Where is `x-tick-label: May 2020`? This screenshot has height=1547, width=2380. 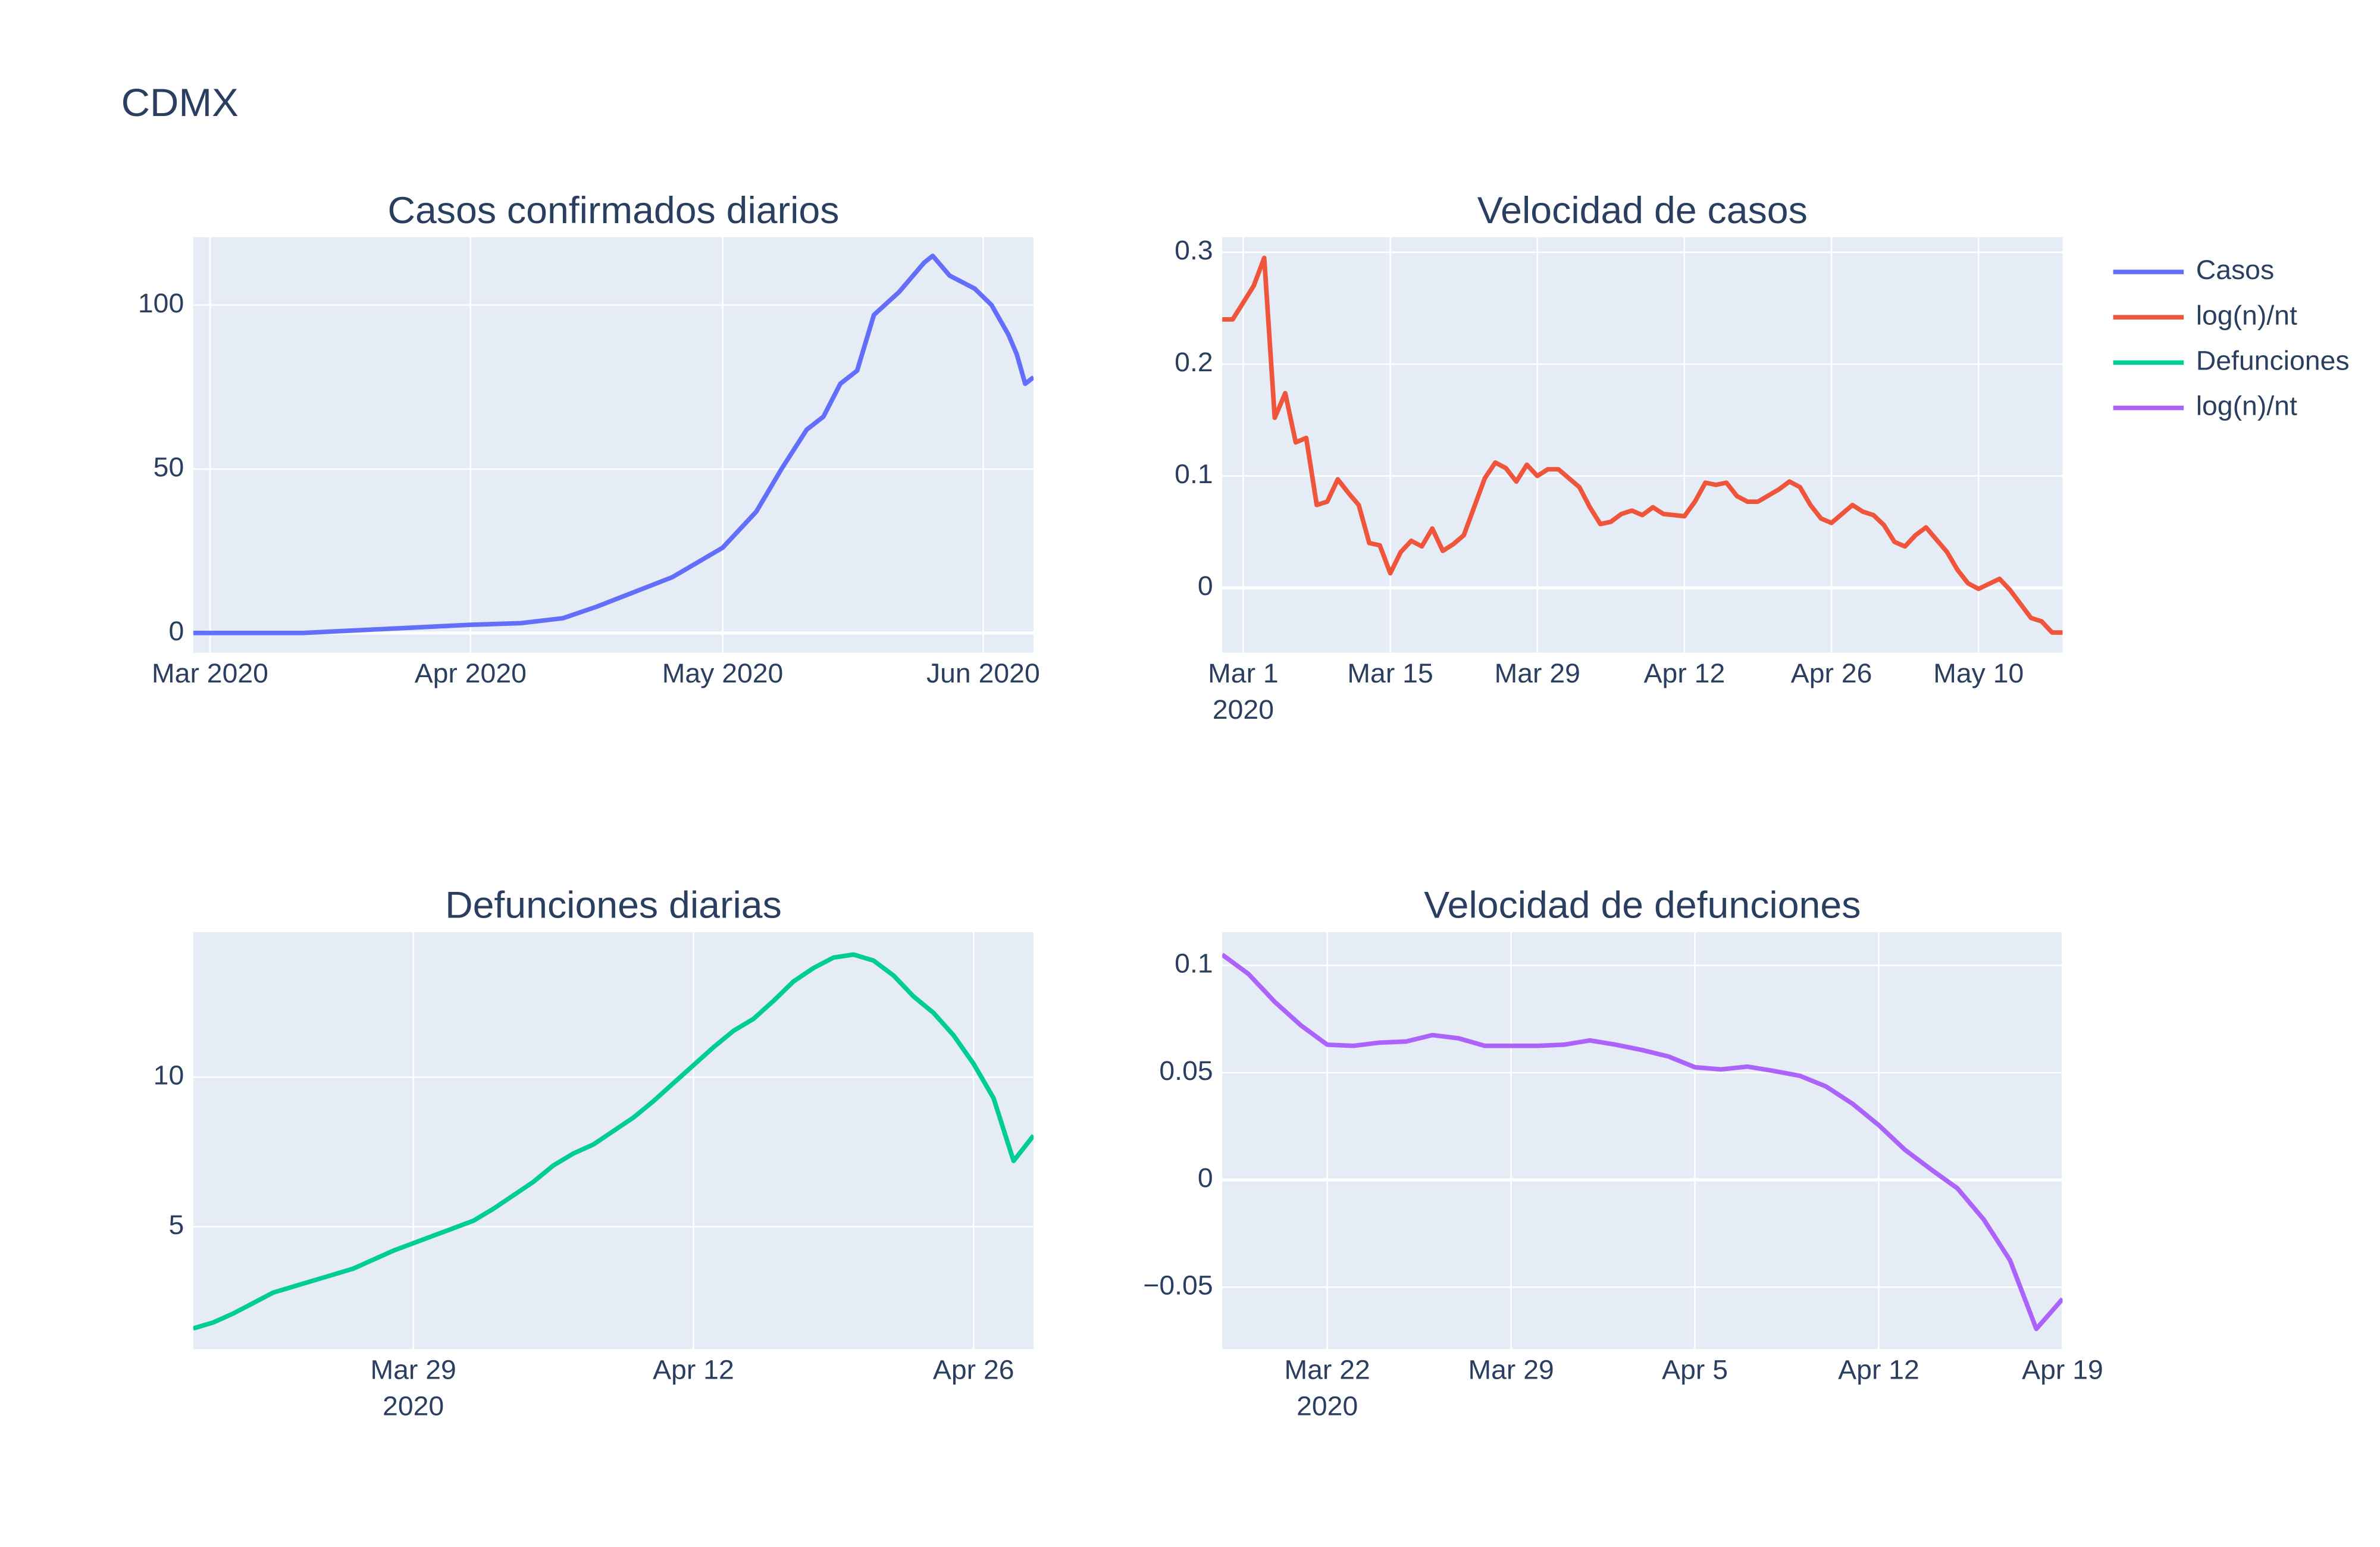
x-tick-label: May 2020 is located at coordinates (723, 672).